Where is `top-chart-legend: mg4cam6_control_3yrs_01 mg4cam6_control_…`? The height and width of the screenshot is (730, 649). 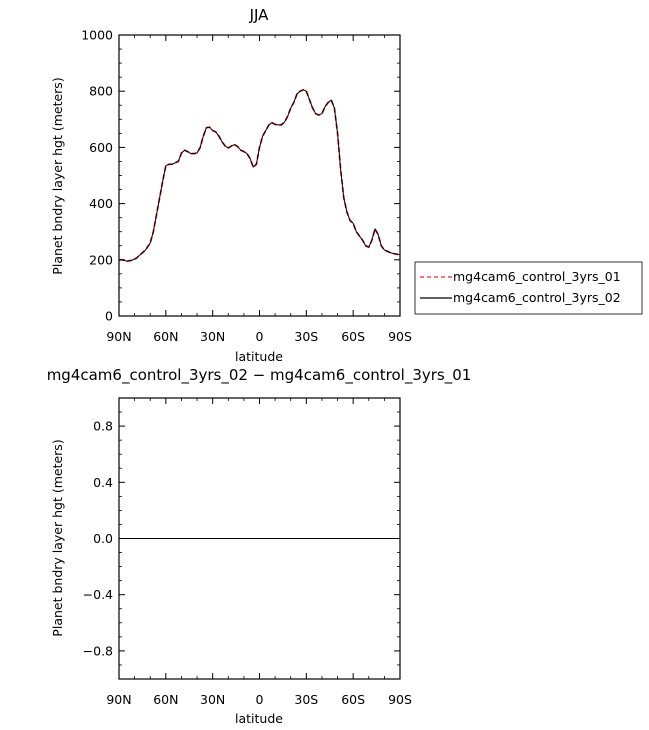 top-chart-legend: mg4cam6_control_3yrs_01 mg4cam6_control_… is located at coordinates (528, 288).